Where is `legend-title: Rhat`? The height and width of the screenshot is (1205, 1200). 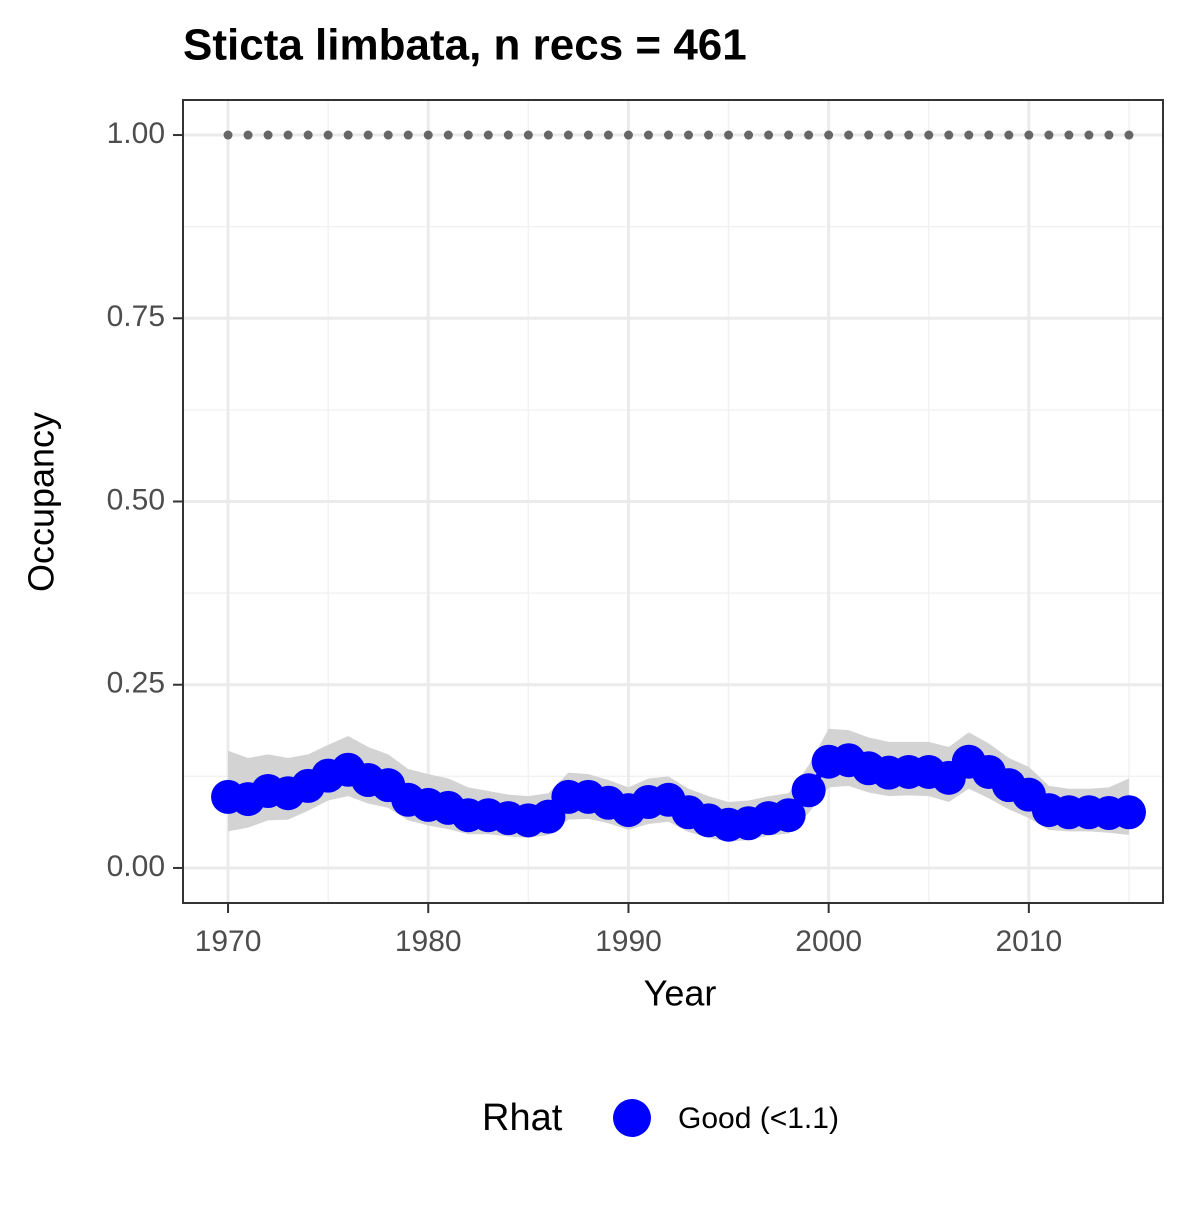
legend-title: Rhat is located at coordinates (522, 1118).